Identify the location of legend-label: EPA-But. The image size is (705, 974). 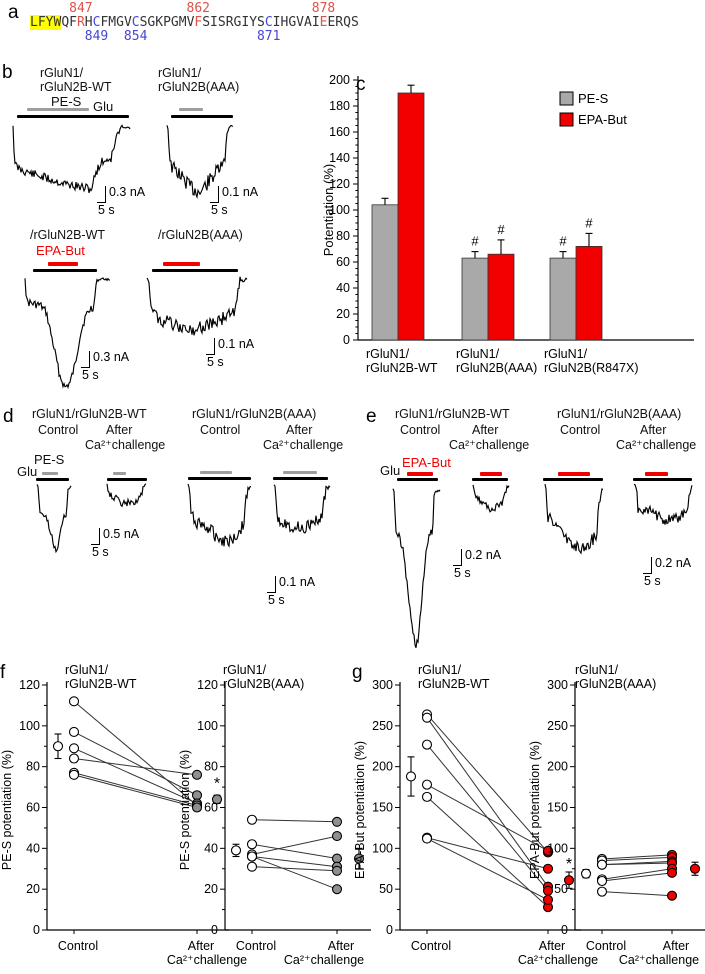
(602, 119).